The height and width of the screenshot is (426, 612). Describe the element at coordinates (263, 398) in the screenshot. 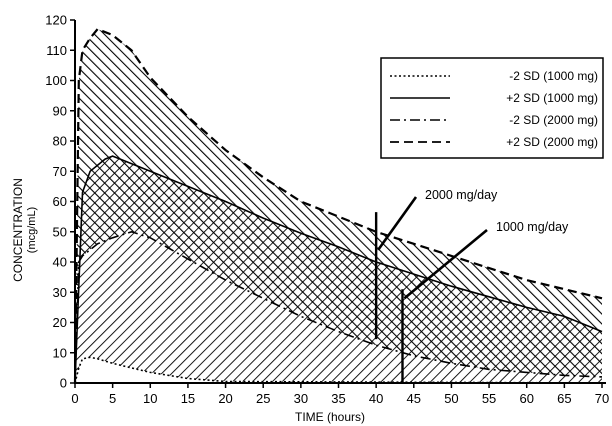

I see `x-tick-label-25: 25` at that location.